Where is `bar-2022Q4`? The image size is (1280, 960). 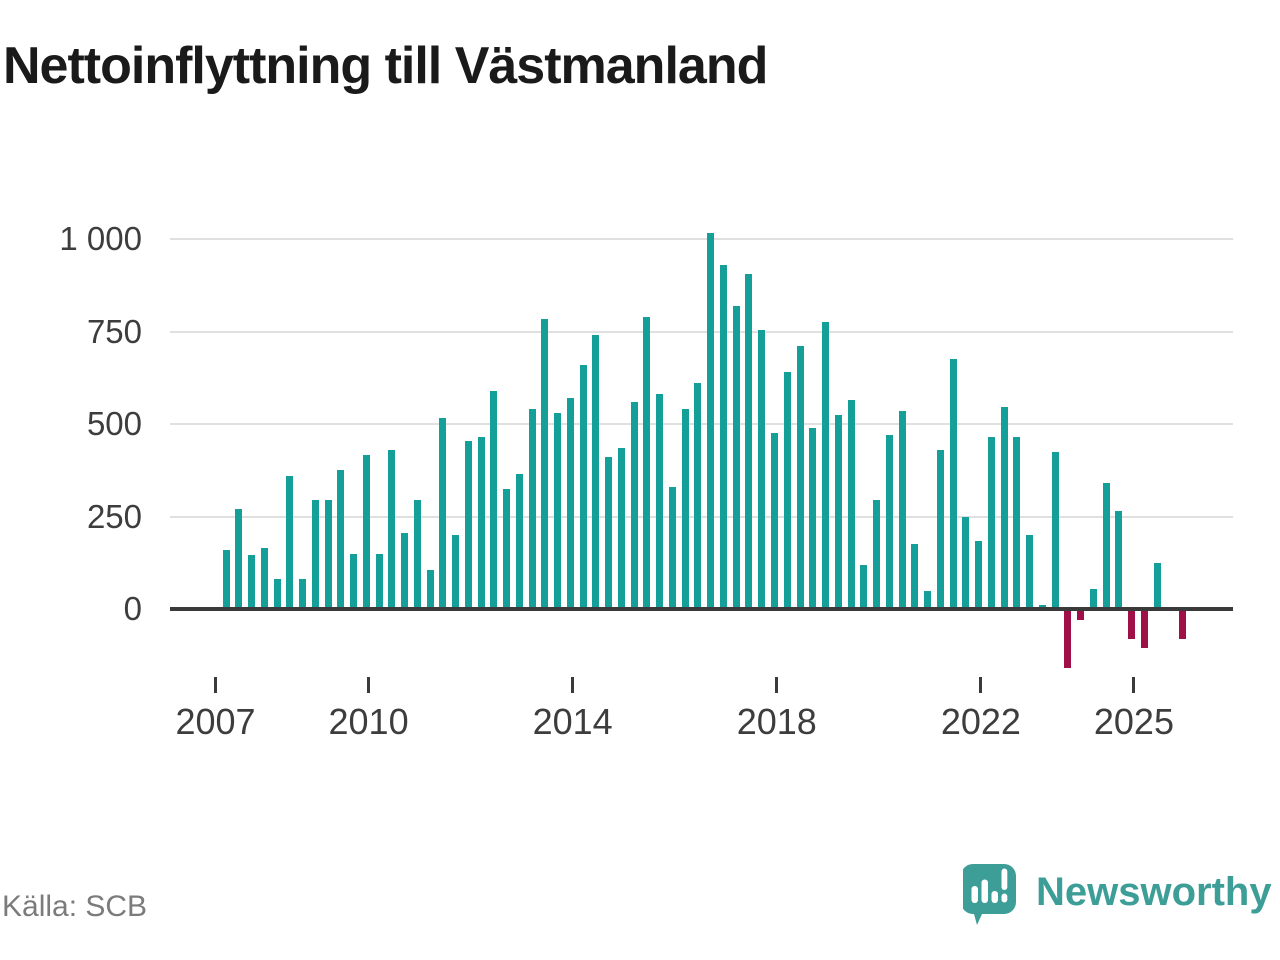
bar-2022Q4 is located at coordinates (1030, 572).